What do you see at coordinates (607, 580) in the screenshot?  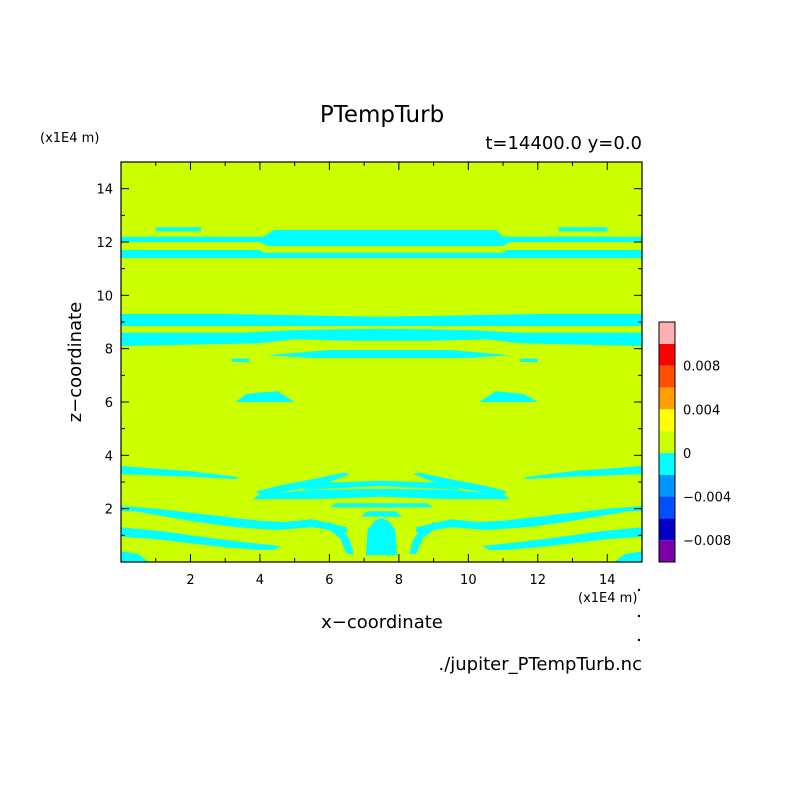 I see `x-tick-label: 14` at bounding box center [607, 580].